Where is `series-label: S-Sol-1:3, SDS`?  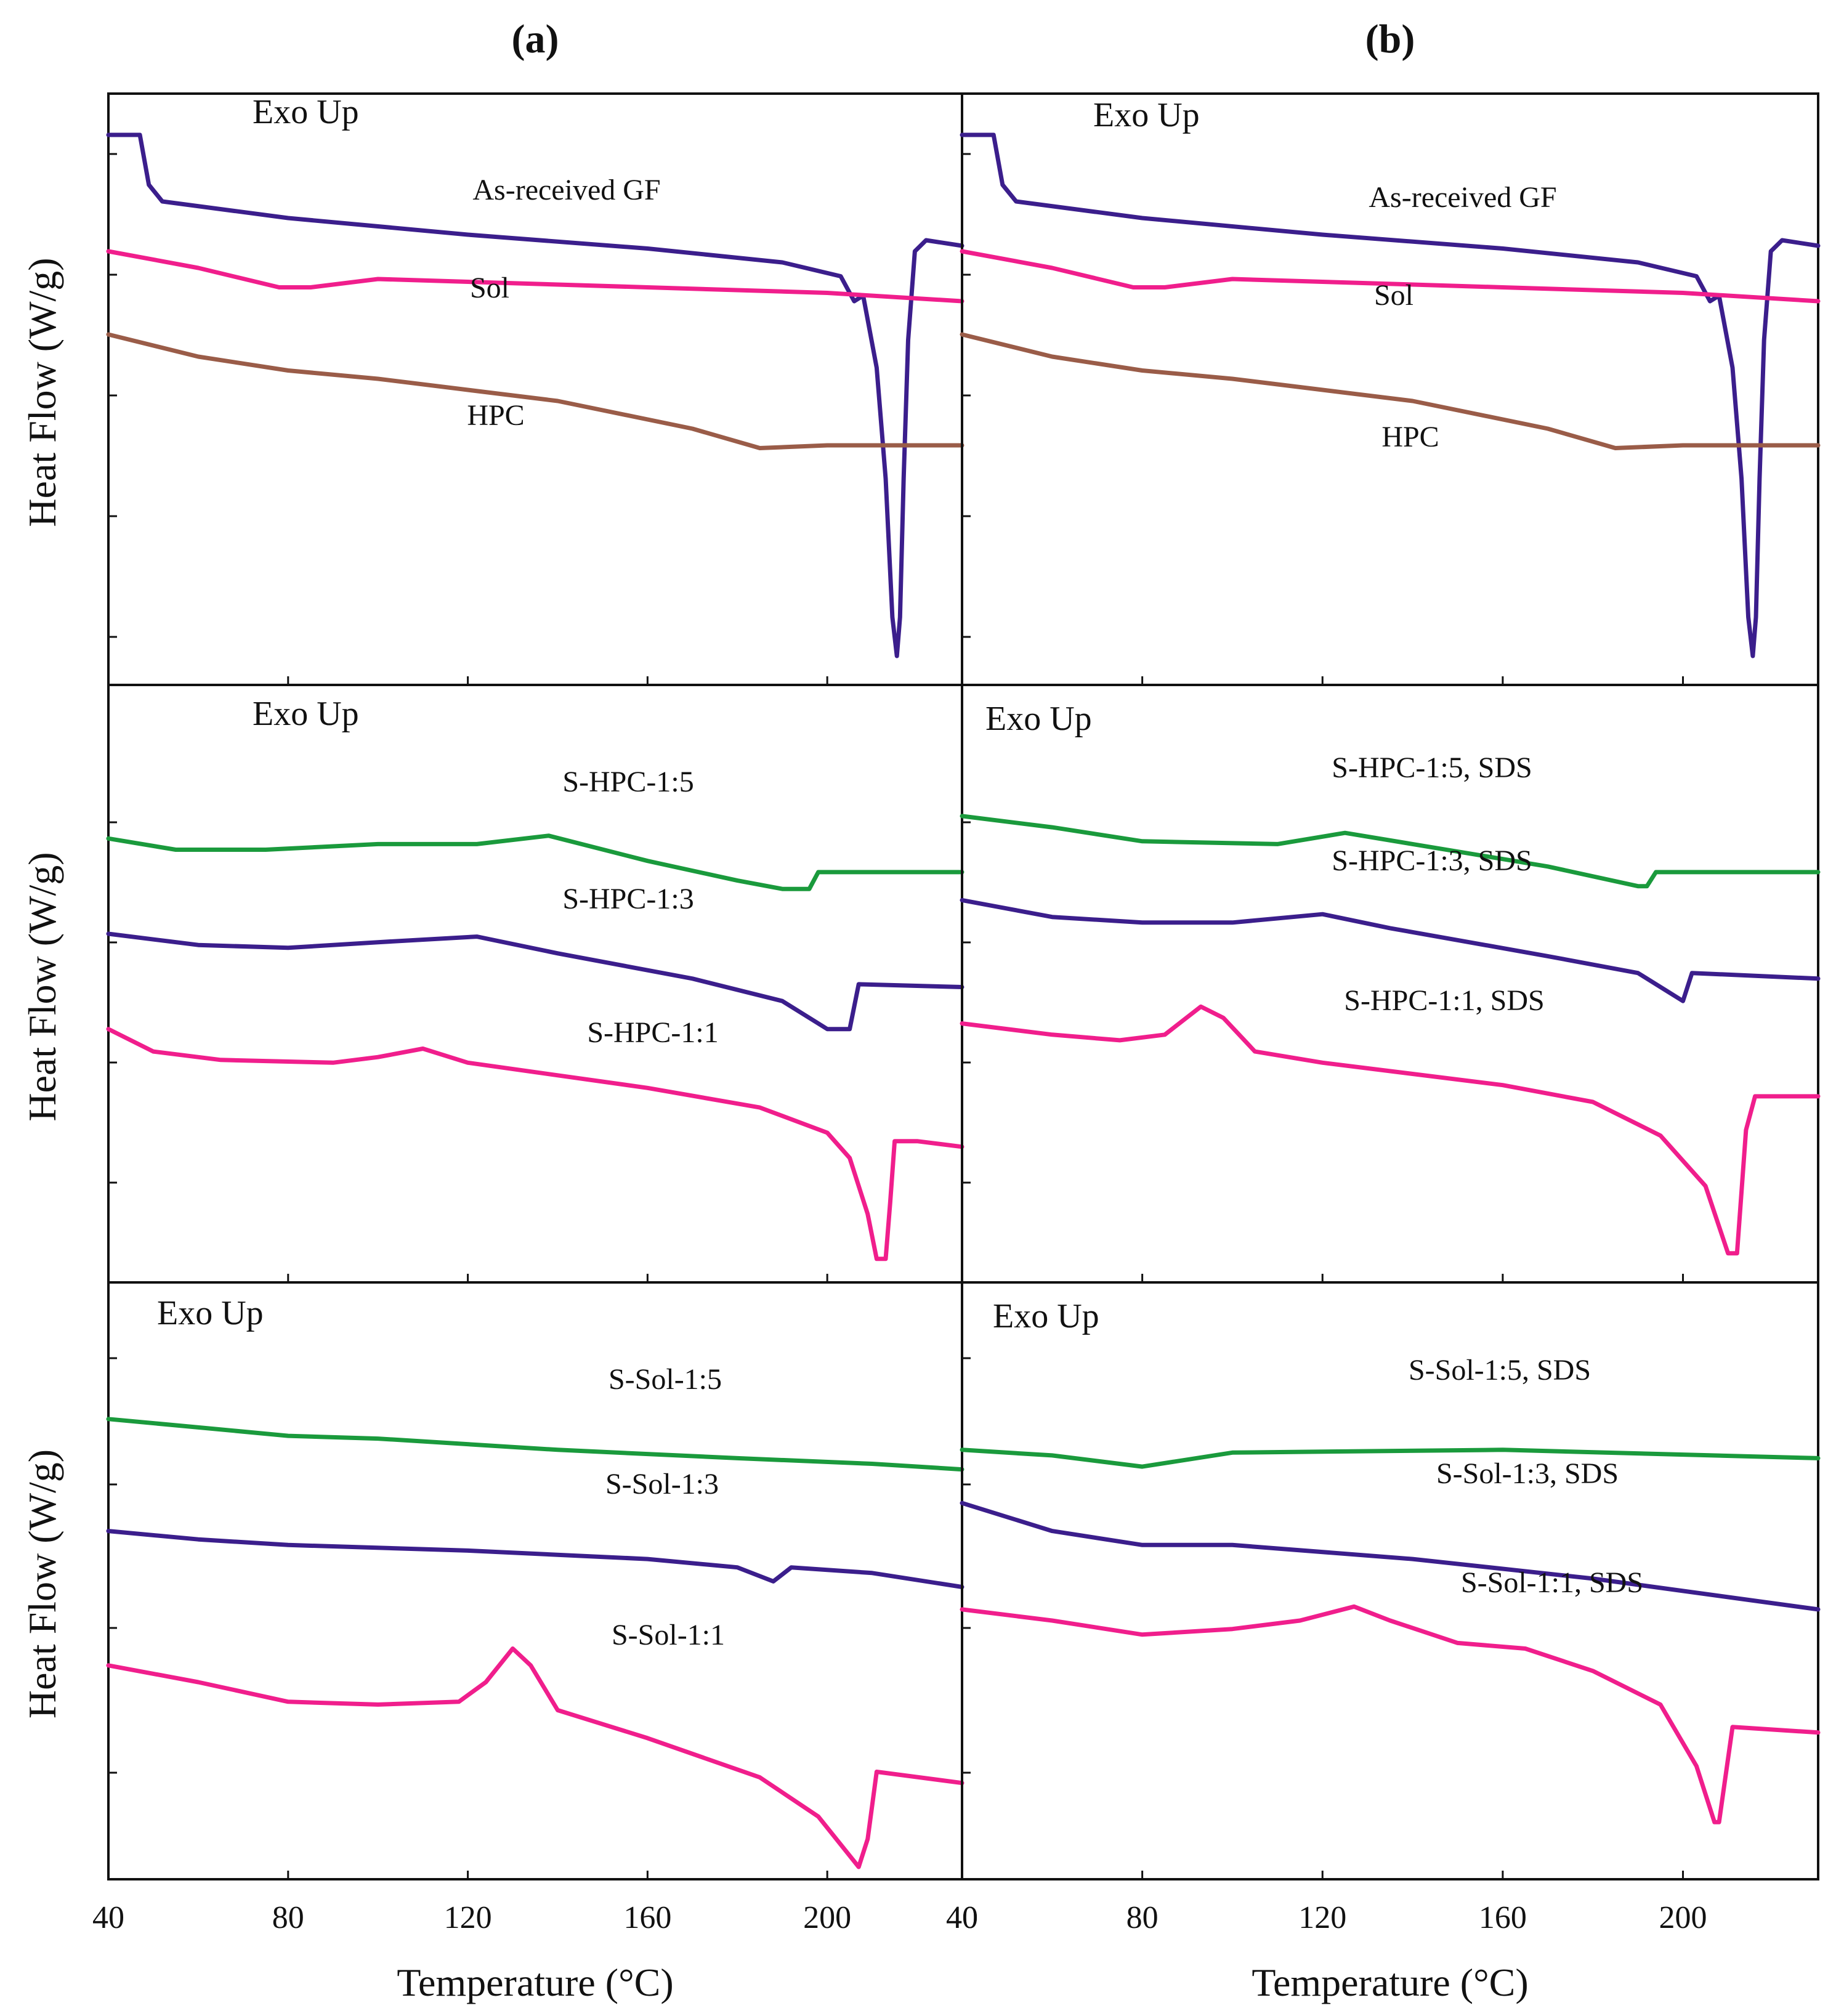 series-label: S-Sol-1:3, SDS is located at coordinates (1527, 1473).